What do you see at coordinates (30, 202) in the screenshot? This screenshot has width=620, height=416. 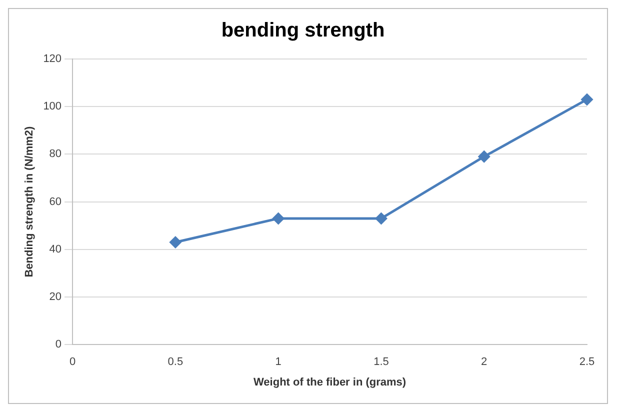 I see `y-axis-title: Bending strength in (N/mm2)` at bounding box center [30, 202].